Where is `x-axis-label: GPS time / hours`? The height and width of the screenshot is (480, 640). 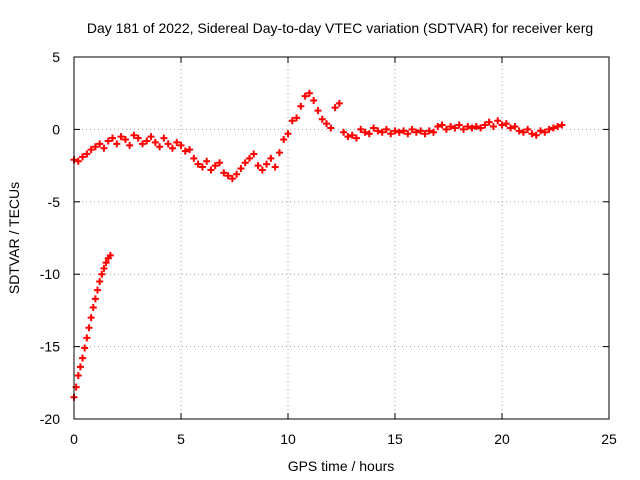 x-axis-label: GPS time / hours is located at coordinates (341, 466).